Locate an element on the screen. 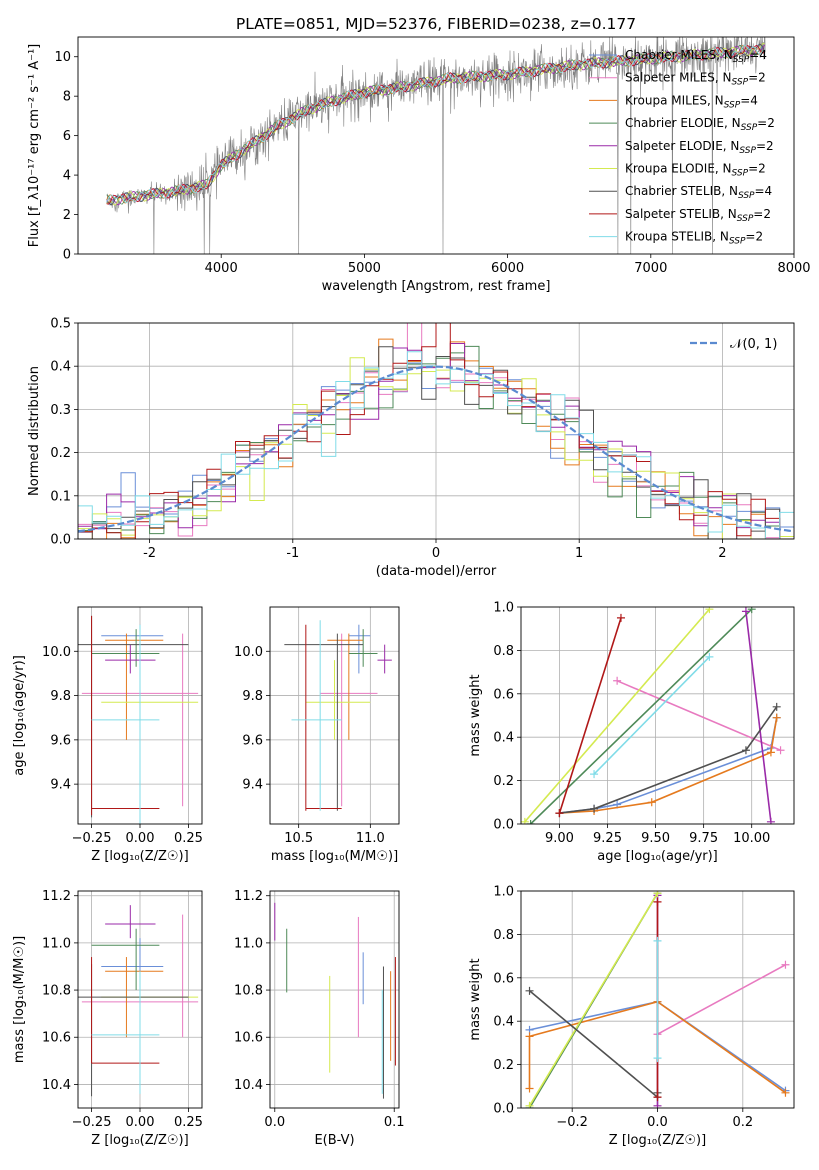 The width and height of the screenshot is (819, 1170). x-axis-label: age [log₁₀(age/yr)] is located at coordinates (657, 856).